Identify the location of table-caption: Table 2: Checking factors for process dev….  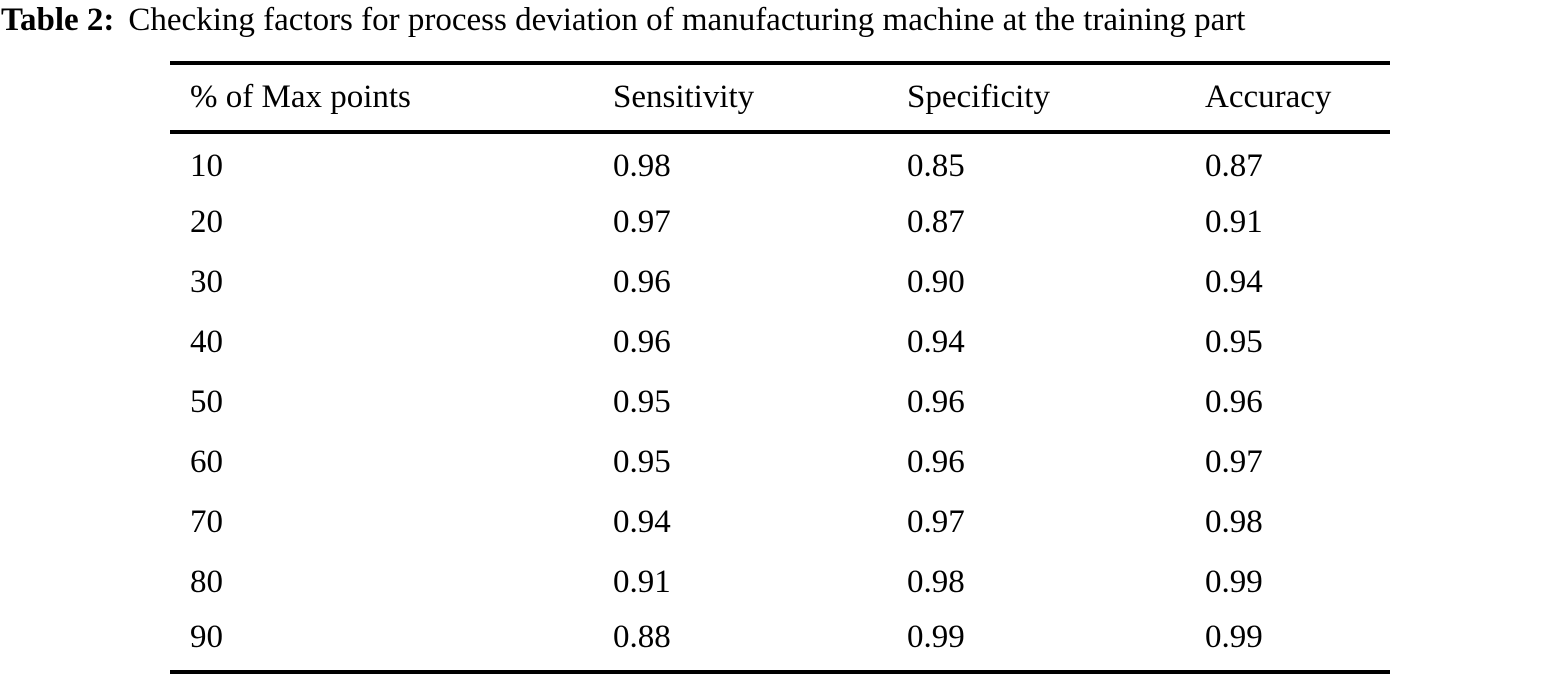
(779, 20).